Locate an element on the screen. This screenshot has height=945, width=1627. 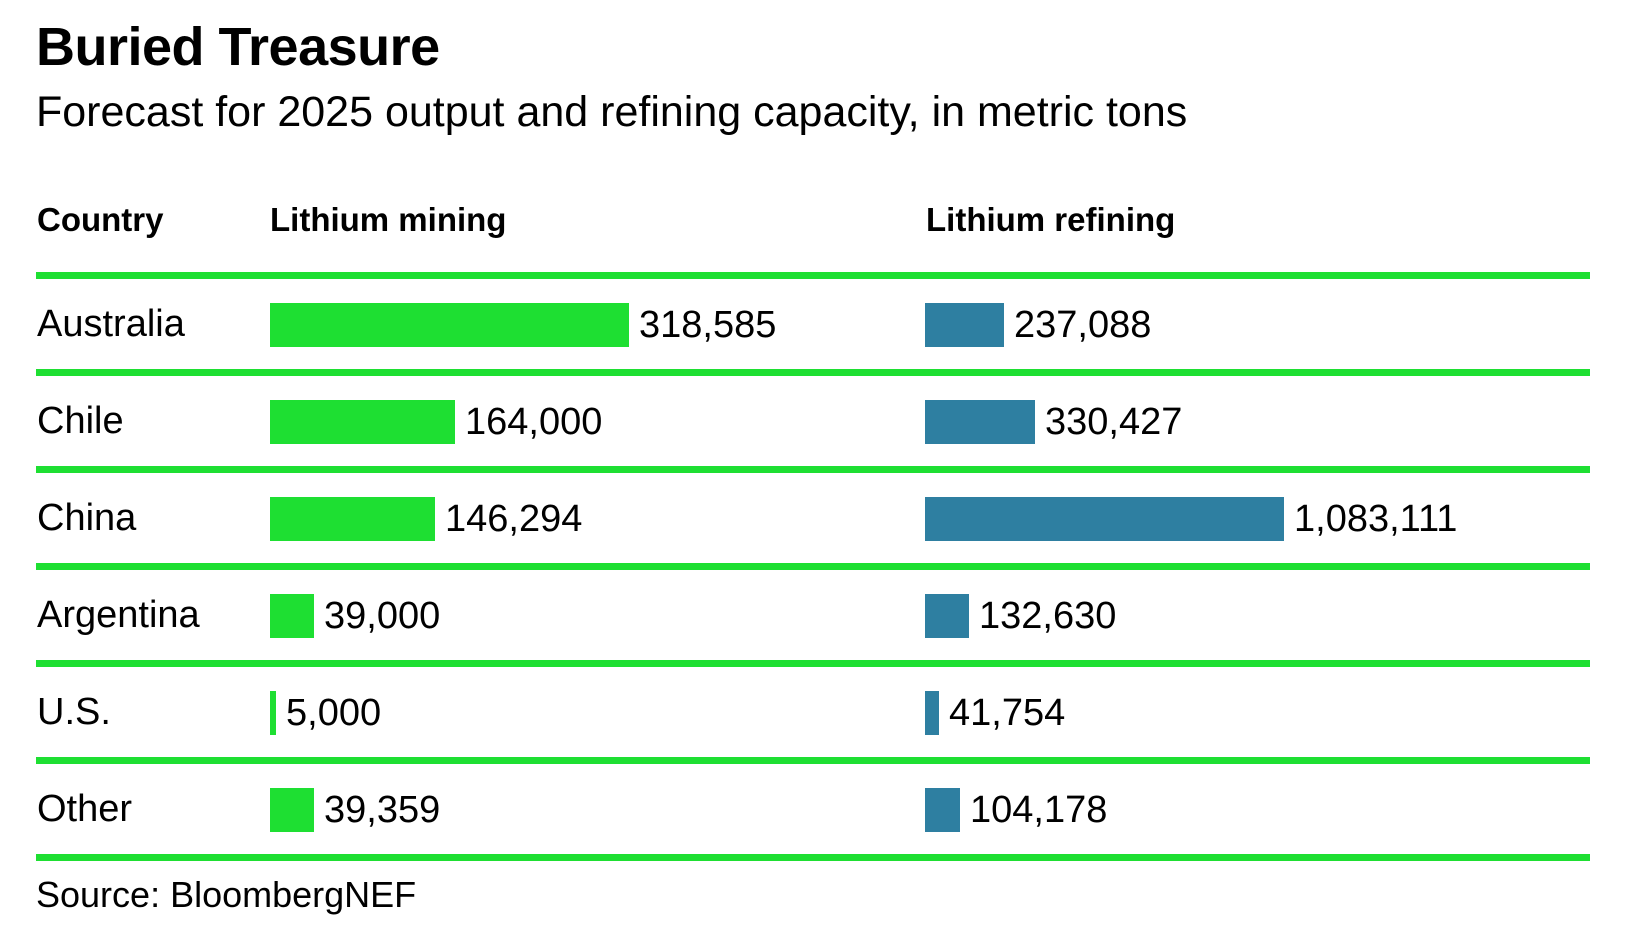
mining-value-label: 39,359 is located at coordinates (382, 810).